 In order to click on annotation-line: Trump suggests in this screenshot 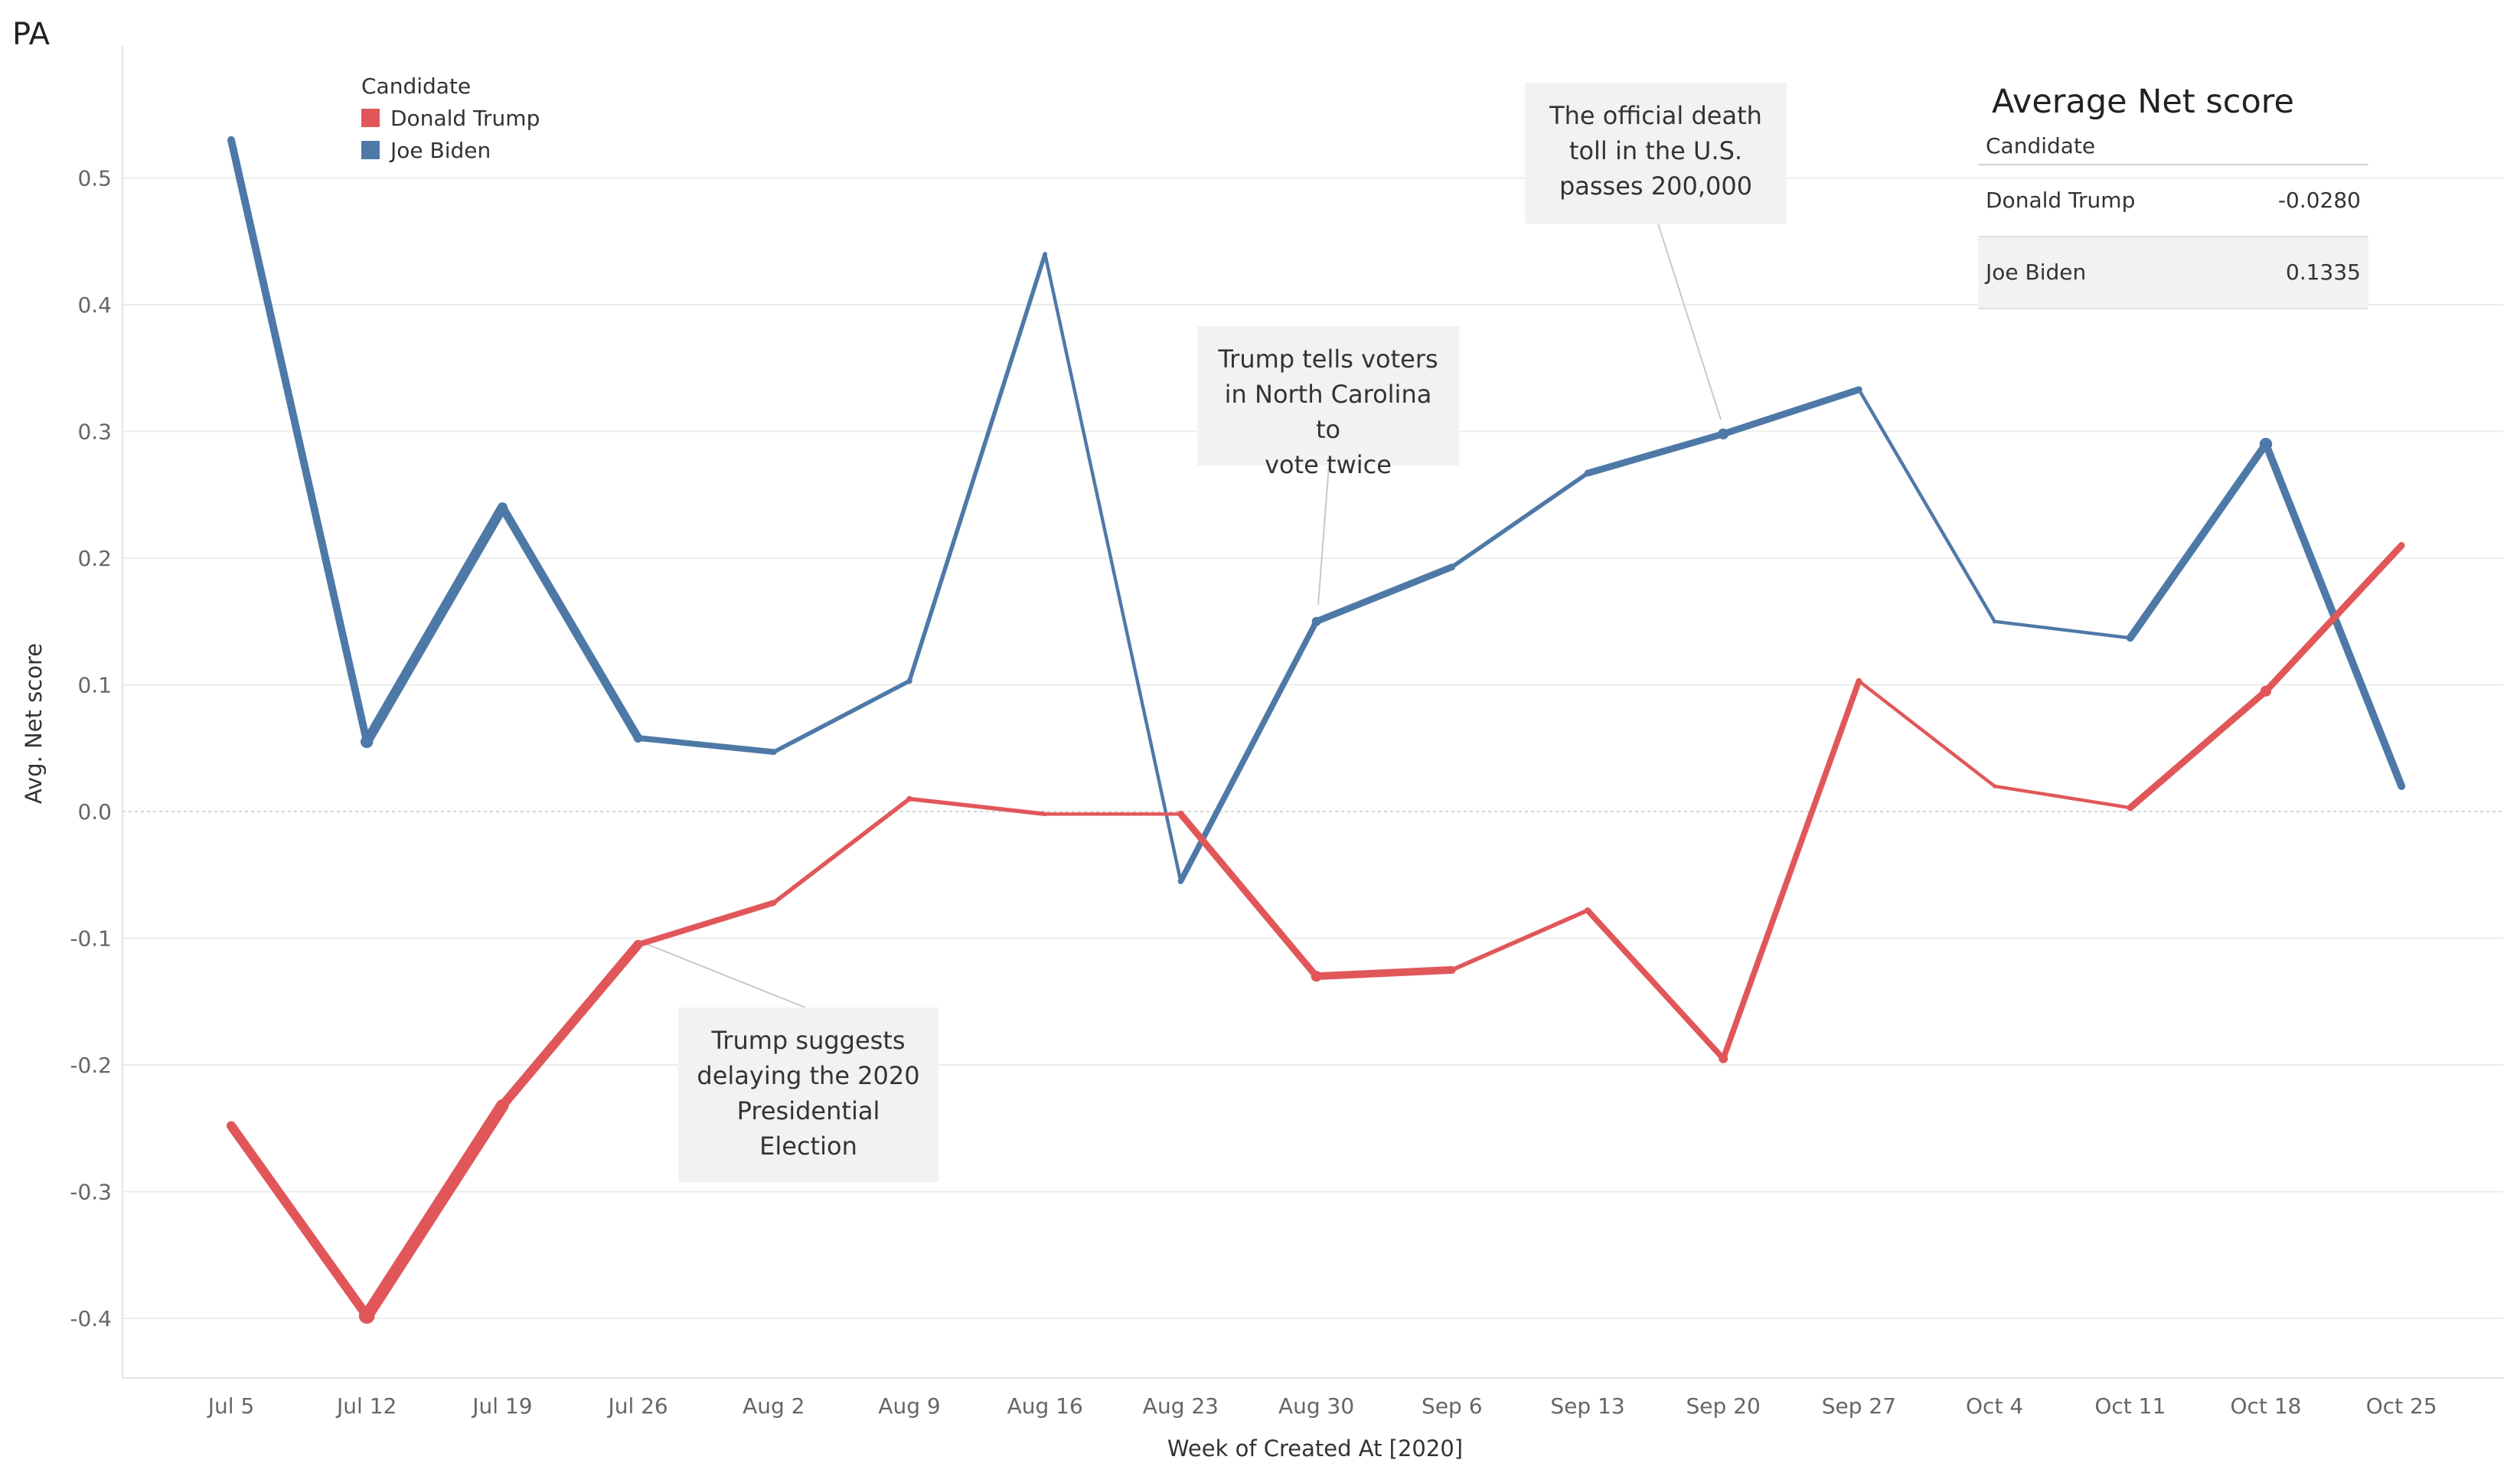, I will do `click(808, 1041)`.